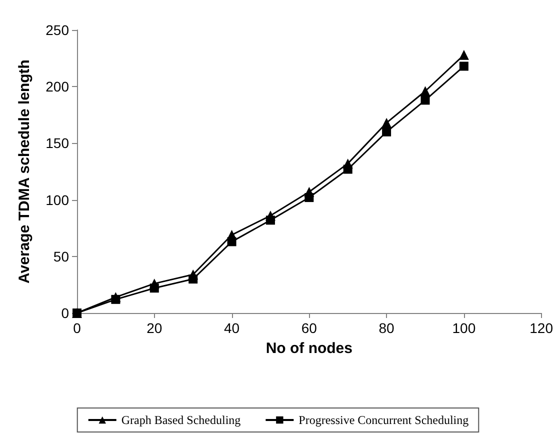  Describe the element at coordinates (181, 420) in the screenshot. I see `legend-label: Graph Based Scheduling` at that location.